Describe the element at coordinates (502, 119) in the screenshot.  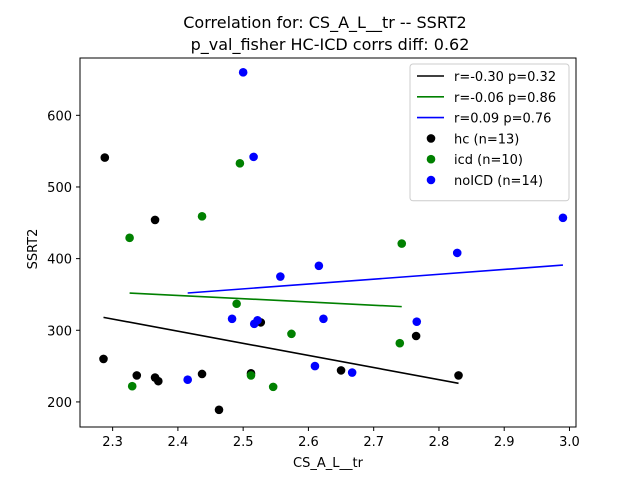
I see `legend-fit-label: r=0.09 p=0.76` at that location.